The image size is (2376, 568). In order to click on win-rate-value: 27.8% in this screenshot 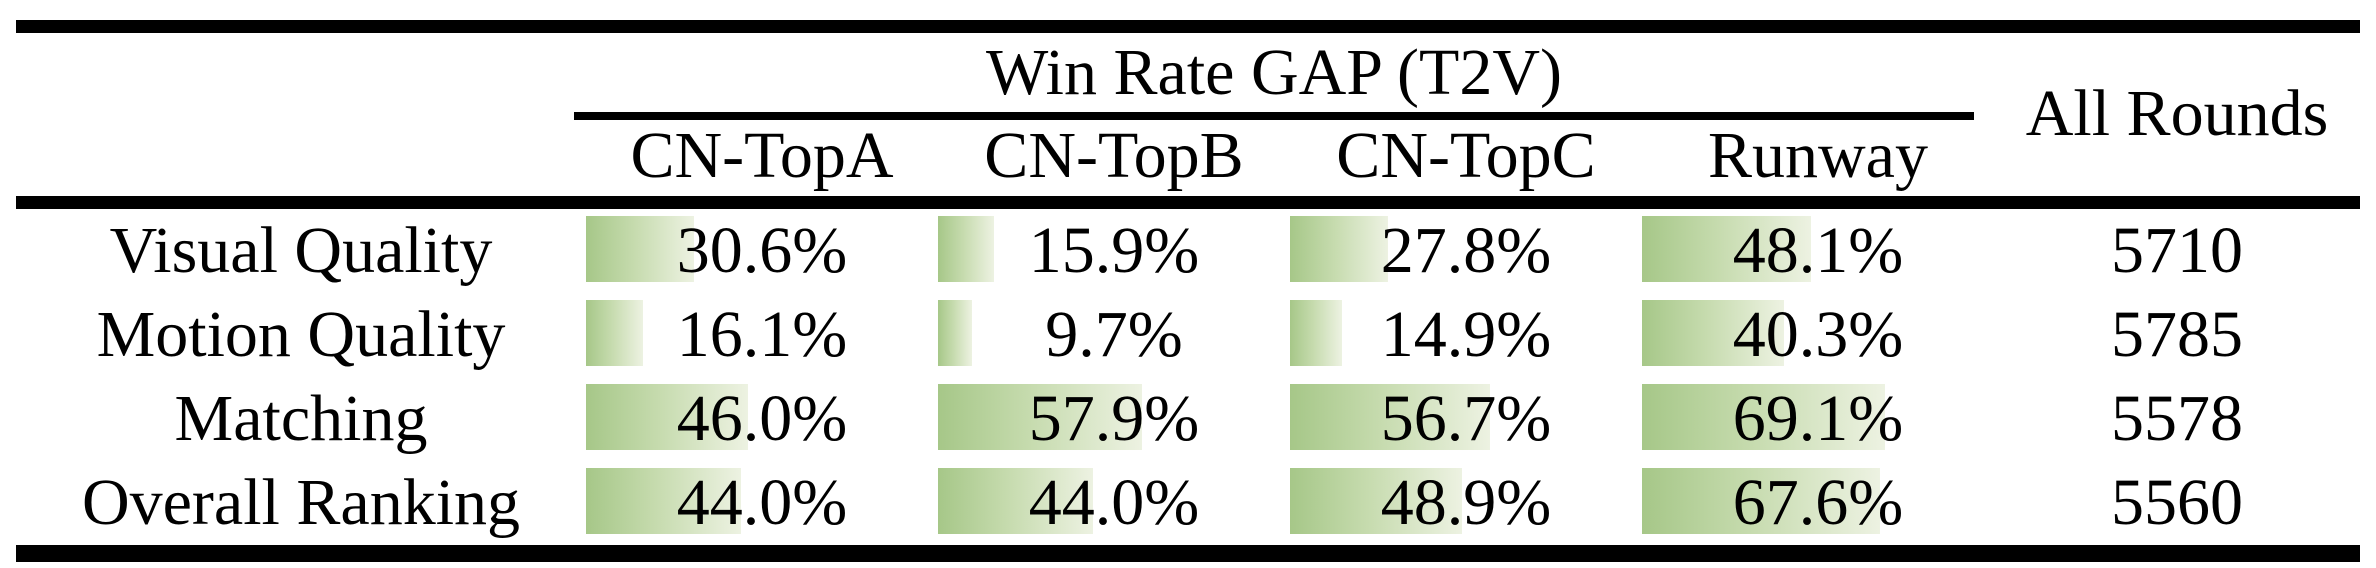, I will do `click(1466, 250)`.